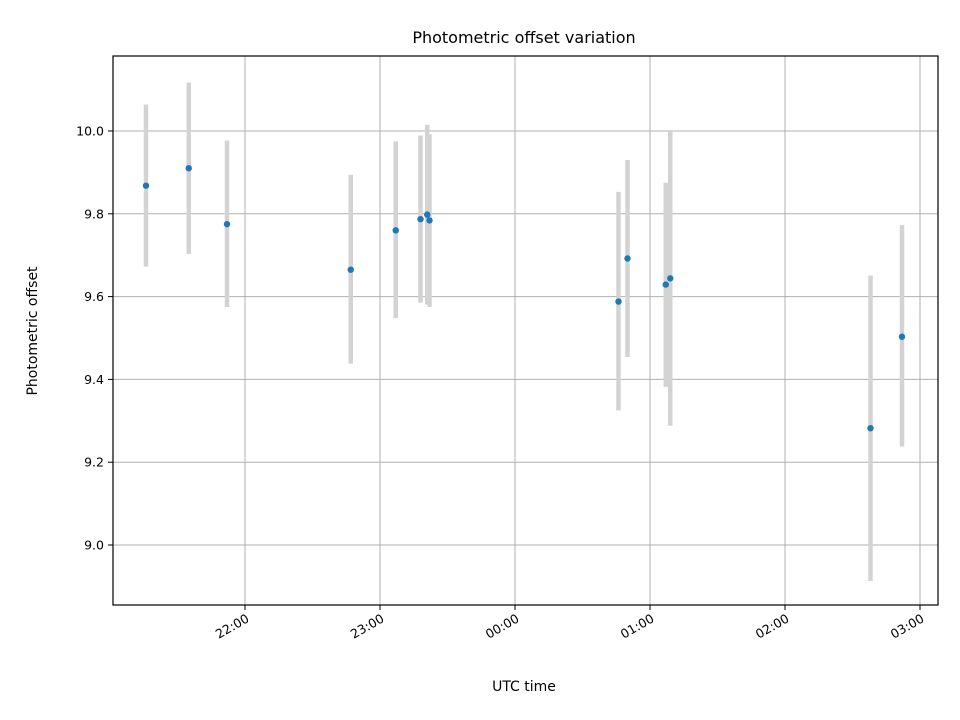  Describe the element at coordinates (523, 37) in the screenshot. I see `chart-title: Photometric offset variation` at that location.